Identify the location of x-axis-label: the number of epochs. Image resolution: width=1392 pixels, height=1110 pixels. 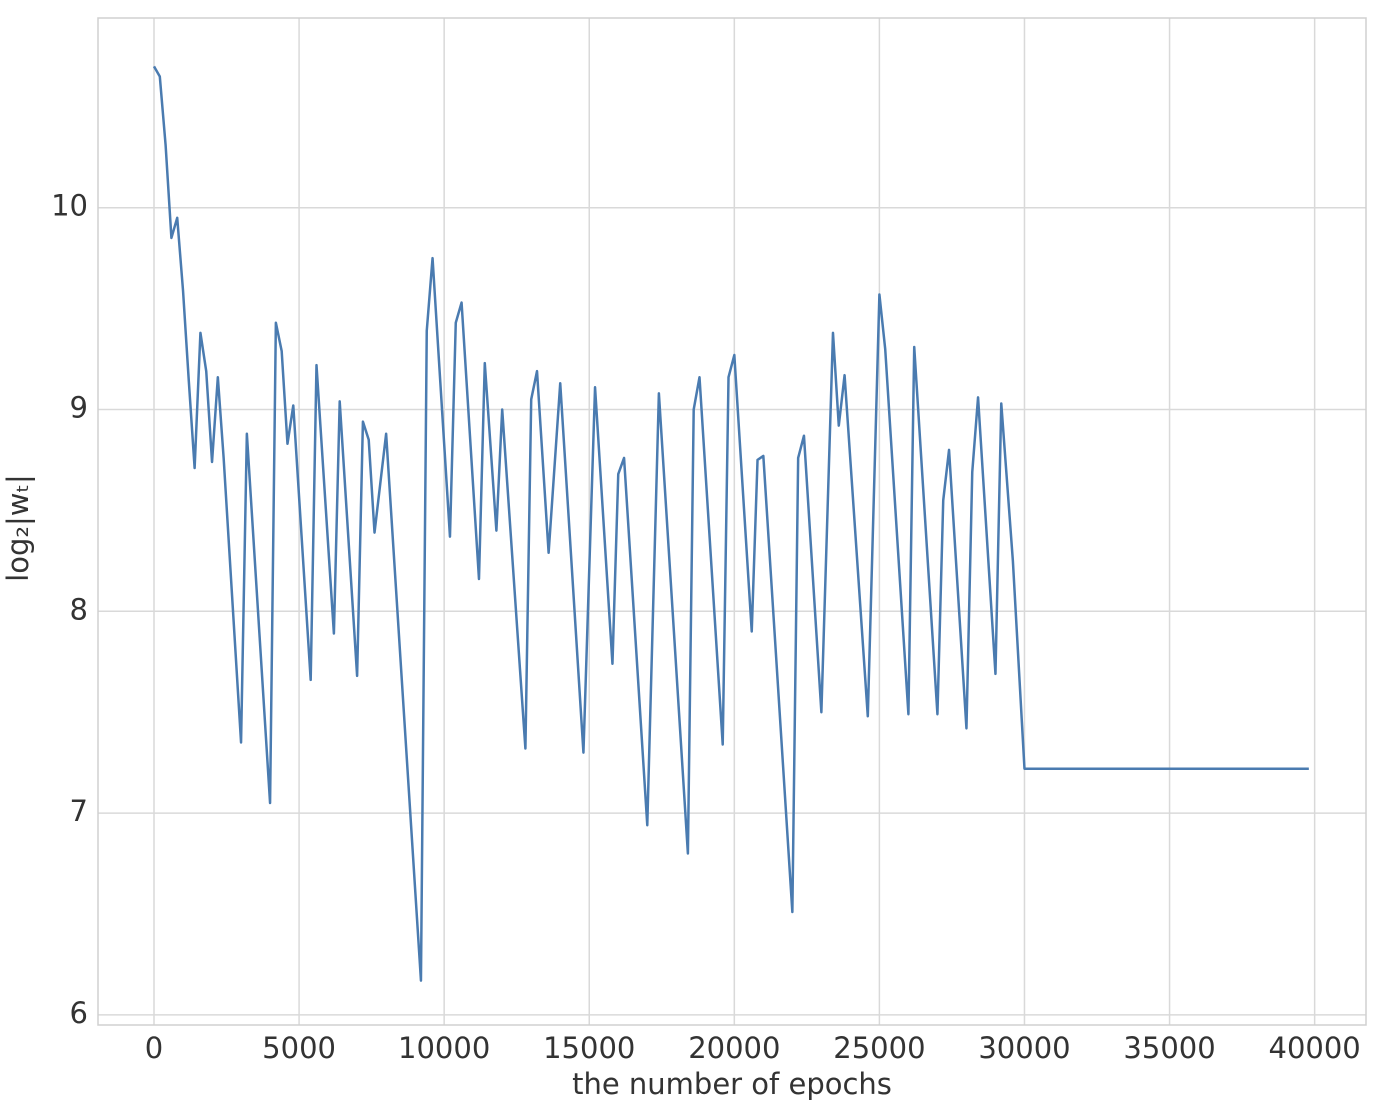
(732, 1084).